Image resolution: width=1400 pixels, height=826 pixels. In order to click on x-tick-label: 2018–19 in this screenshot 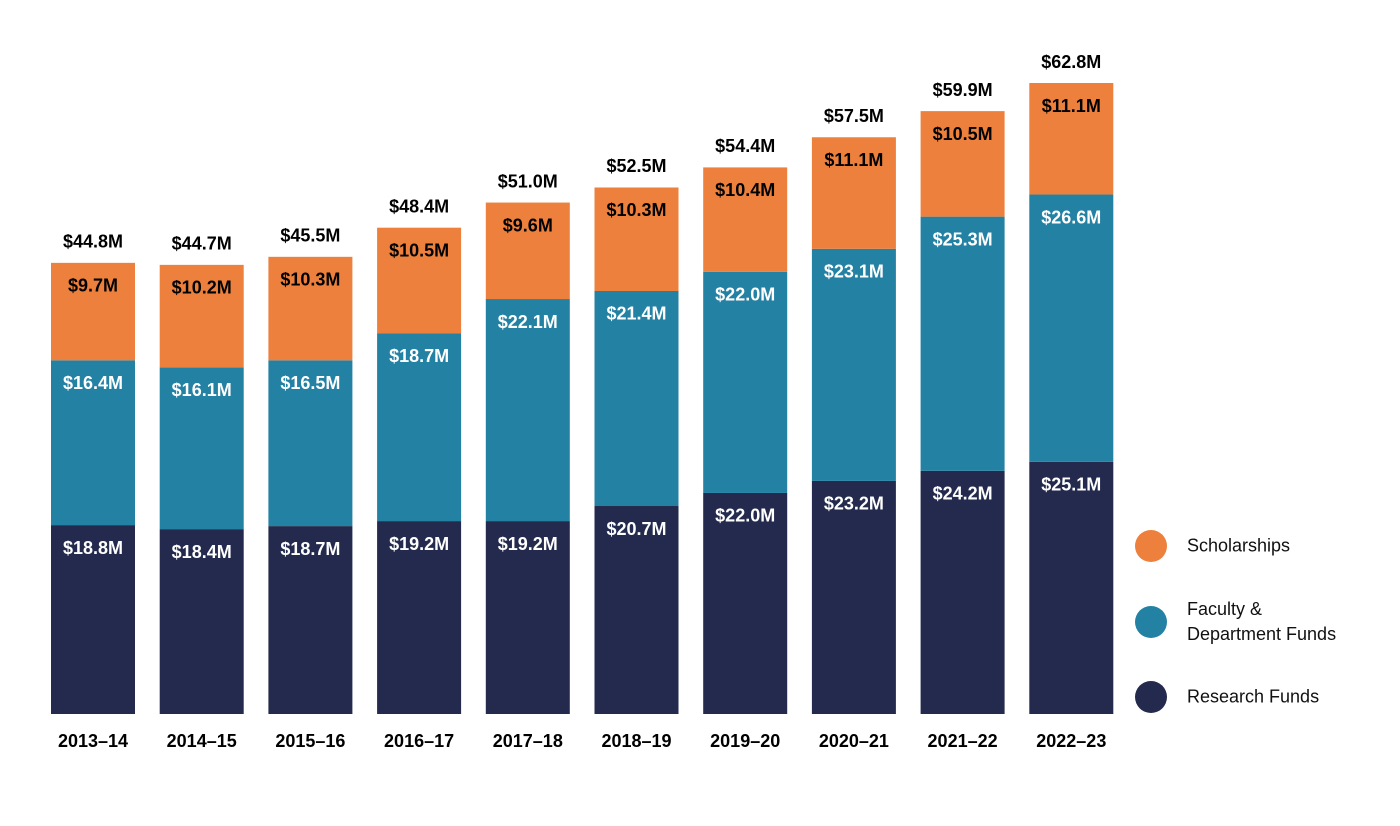, I will do `click(636, 741)`.